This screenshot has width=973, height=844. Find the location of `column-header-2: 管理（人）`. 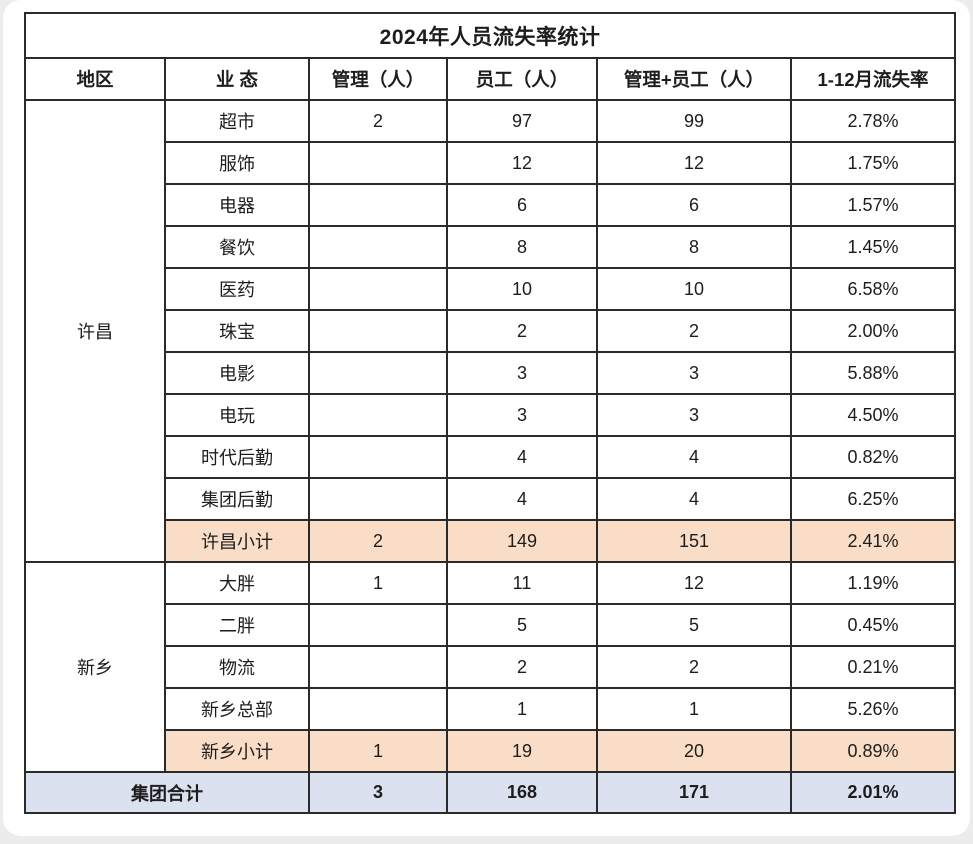

column-header-2: 管理（人） is located at coordinates (378, 79).